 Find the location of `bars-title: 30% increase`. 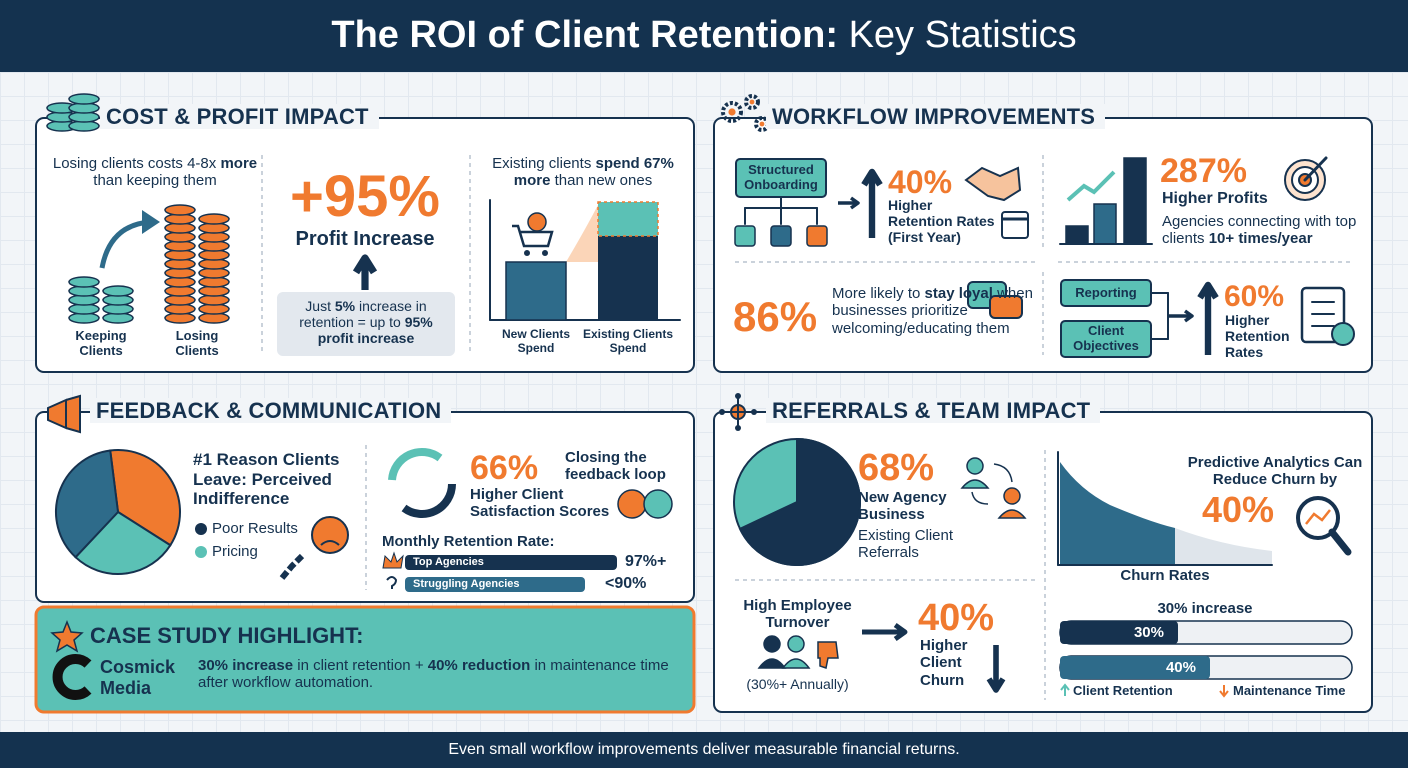

bars-title: 30% increase is located at coordinates (1205, 608).